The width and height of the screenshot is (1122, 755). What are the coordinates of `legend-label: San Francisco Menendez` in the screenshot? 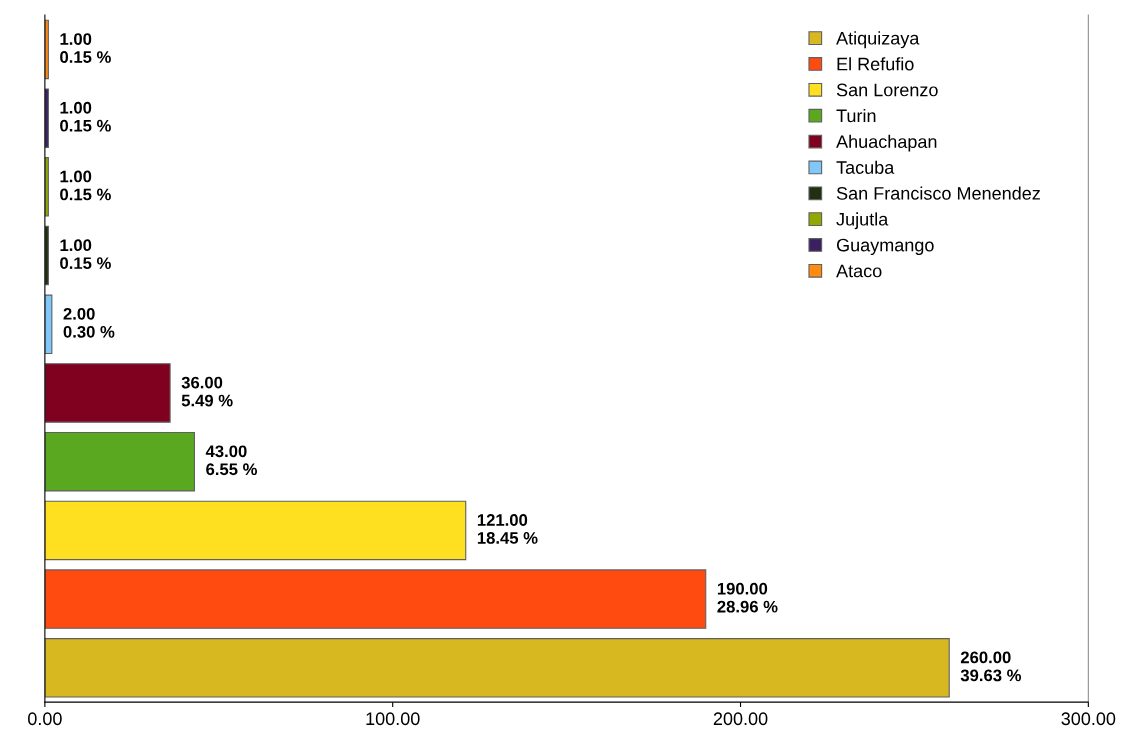 It's located at (938, 193).